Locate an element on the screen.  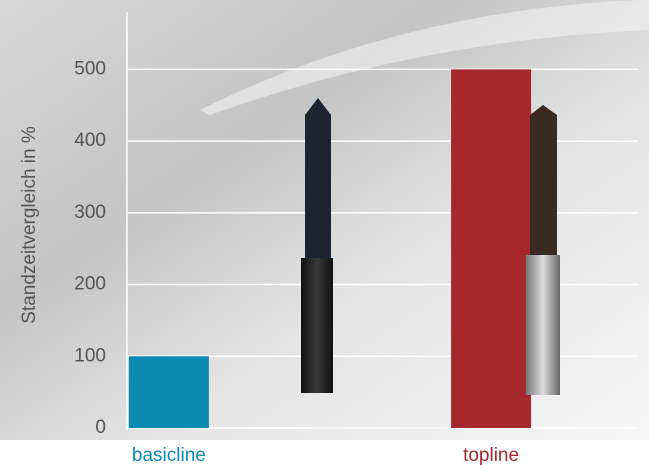
y-tick-label: 200 is located at coordinates (90, 284).